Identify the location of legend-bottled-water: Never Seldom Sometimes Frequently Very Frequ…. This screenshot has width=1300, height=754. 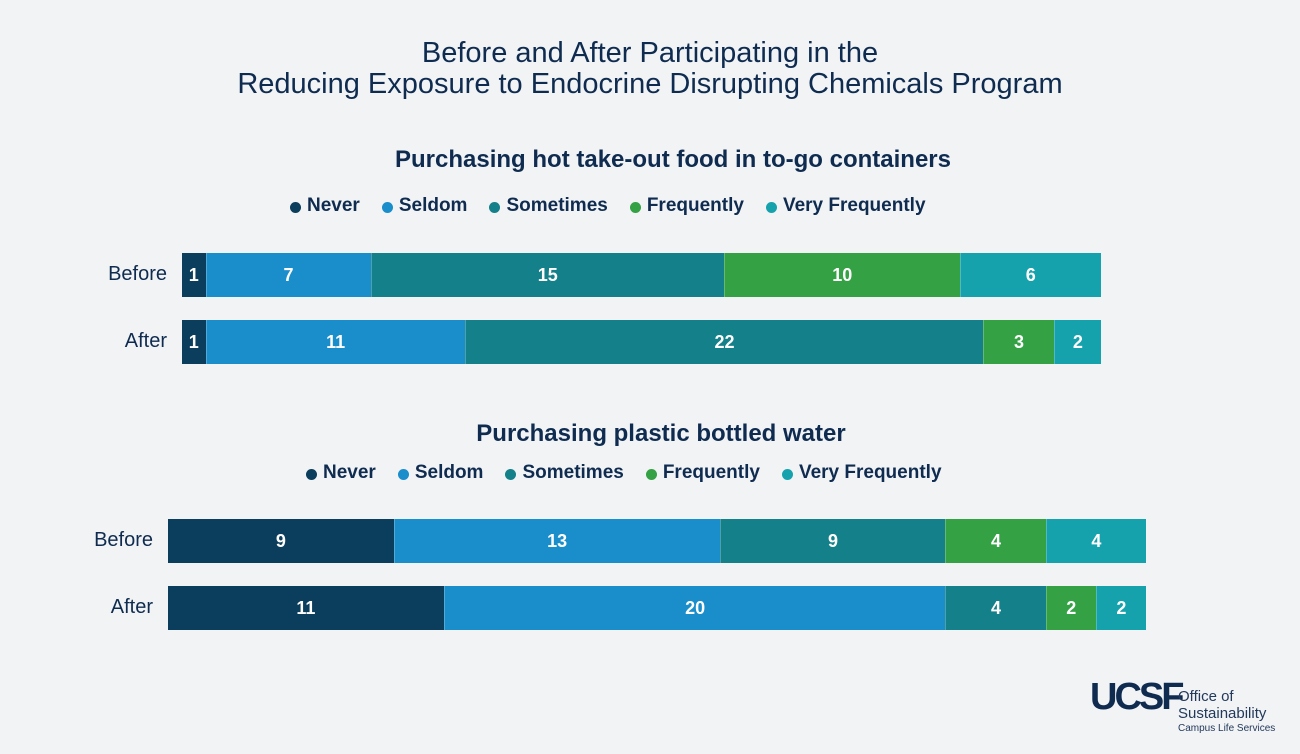
(624, 473).